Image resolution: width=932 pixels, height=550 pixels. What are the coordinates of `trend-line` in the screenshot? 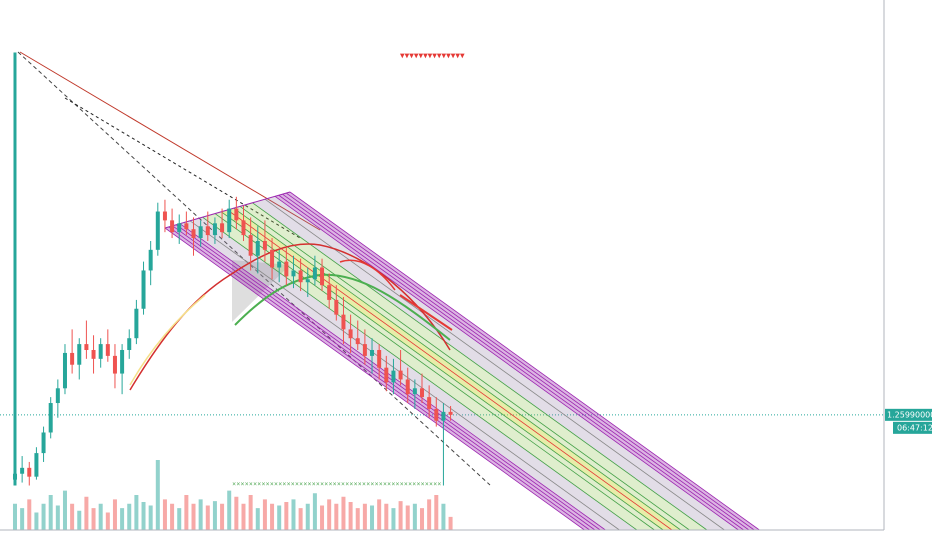 It's located at (170, 141).